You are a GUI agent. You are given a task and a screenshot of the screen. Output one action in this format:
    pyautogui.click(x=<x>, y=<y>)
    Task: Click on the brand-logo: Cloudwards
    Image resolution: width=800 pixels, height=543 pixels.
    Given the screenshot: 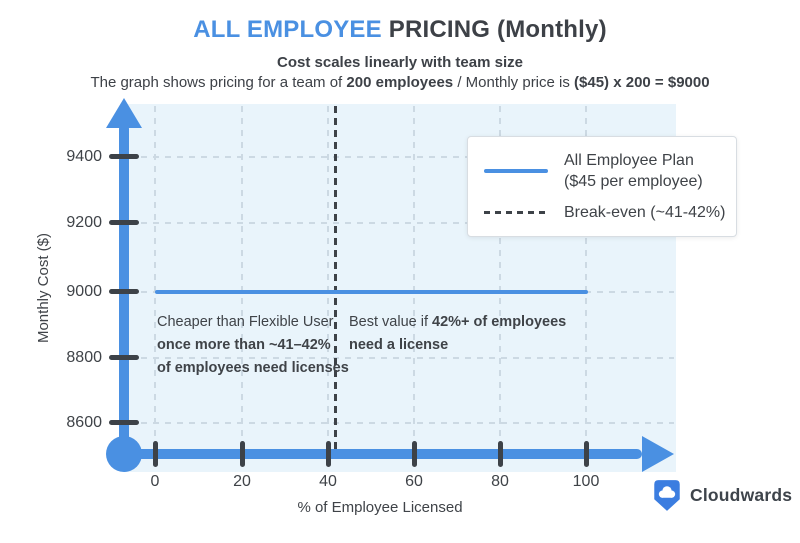 What is the action you would take?
    pyautogui.click(x=722, y=495)
    